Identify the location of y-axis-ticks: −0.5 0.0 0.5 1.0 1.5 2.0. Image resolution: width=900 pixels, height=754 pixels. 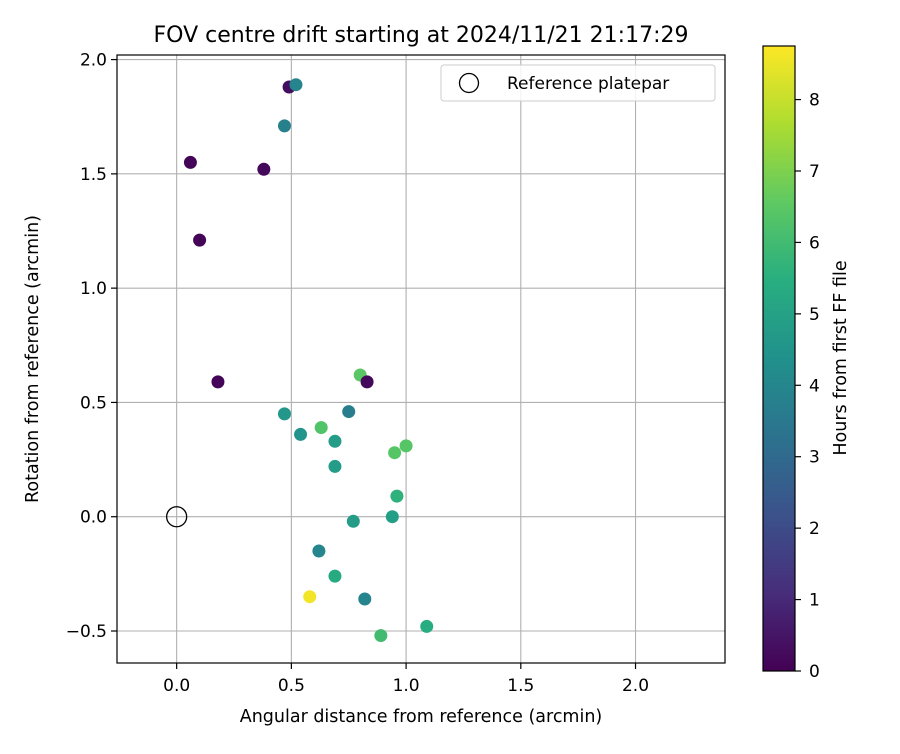
(91, 346).